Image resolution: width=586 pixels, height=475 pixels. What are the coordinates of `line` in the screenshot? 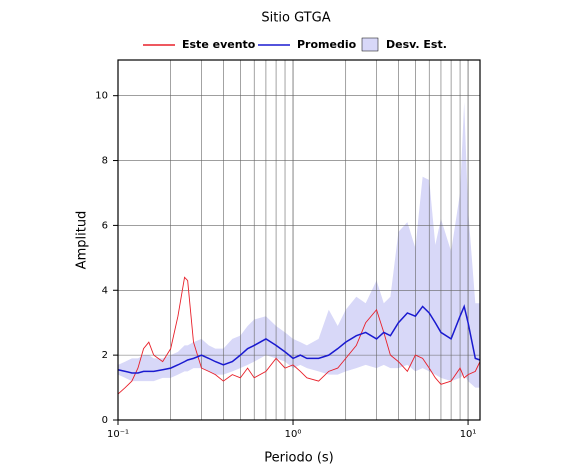 It's located at (299, 339).